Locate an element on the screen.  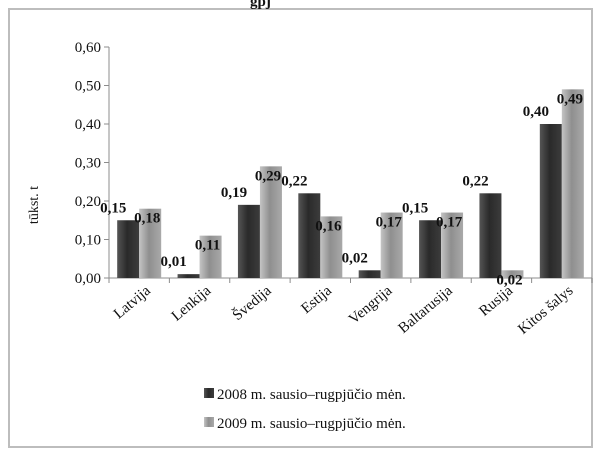
y-tick-label: 0,30 is located at coordinates (88, 164).